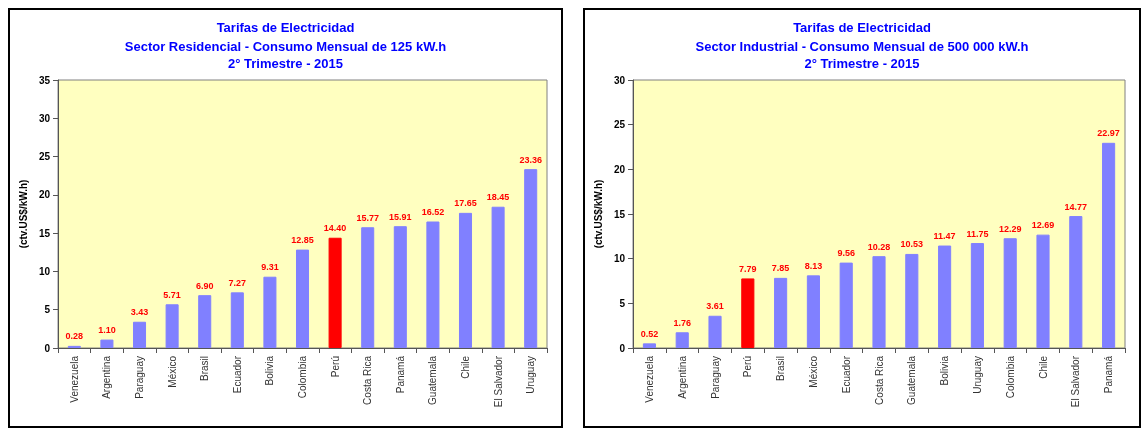 The height and width of the screenshot is (432, 1145). I want to click on data-label: 10.28, so click(879, 246).